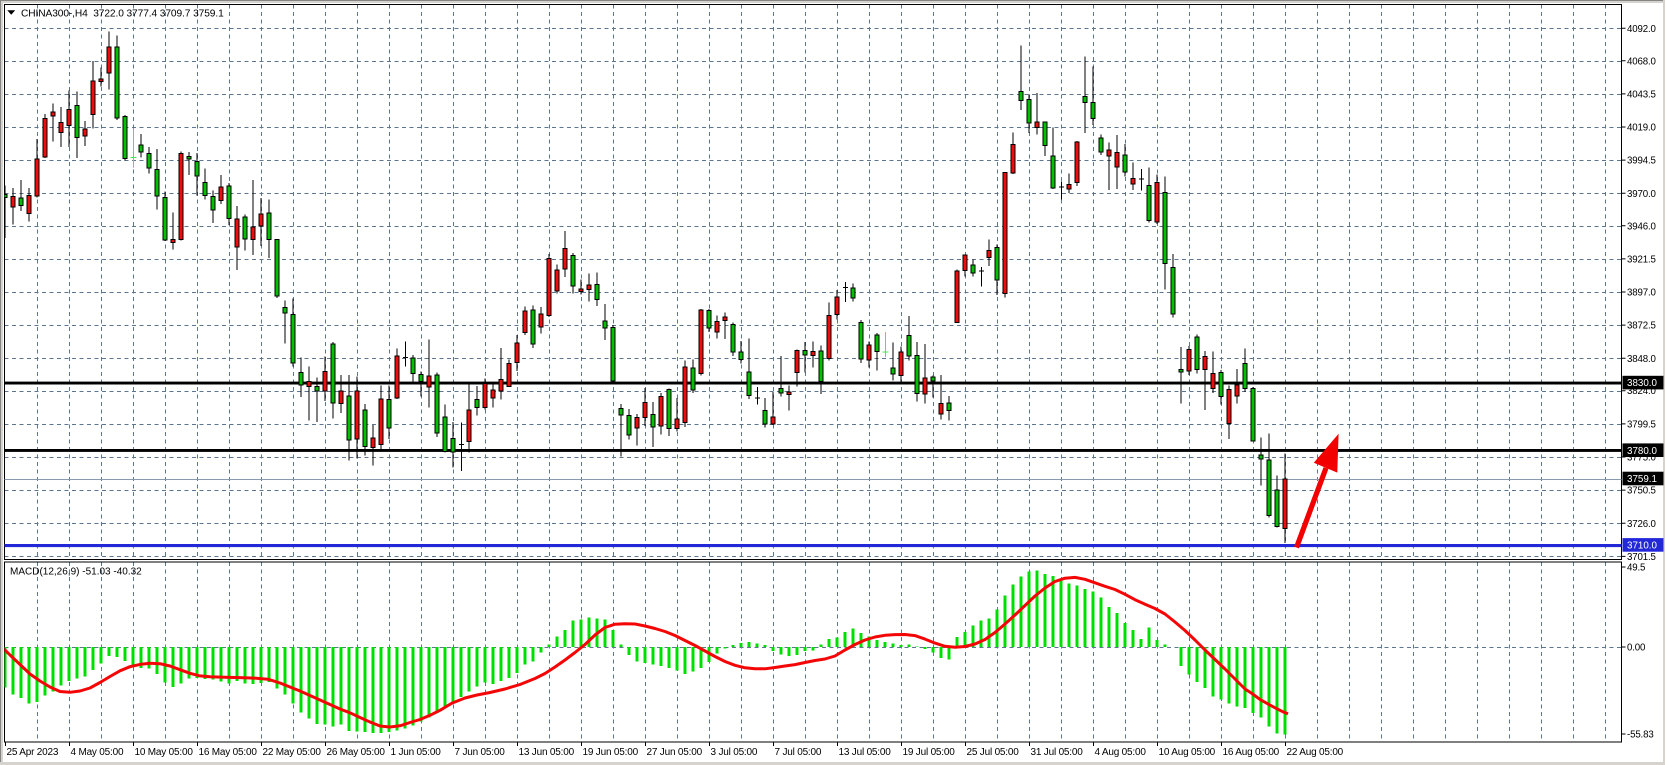 This screenshot has width=1665, height=765. Describe the element at coordinates (1636, 568) in the screenshot. I see `svg-text: 49.5` at that location.